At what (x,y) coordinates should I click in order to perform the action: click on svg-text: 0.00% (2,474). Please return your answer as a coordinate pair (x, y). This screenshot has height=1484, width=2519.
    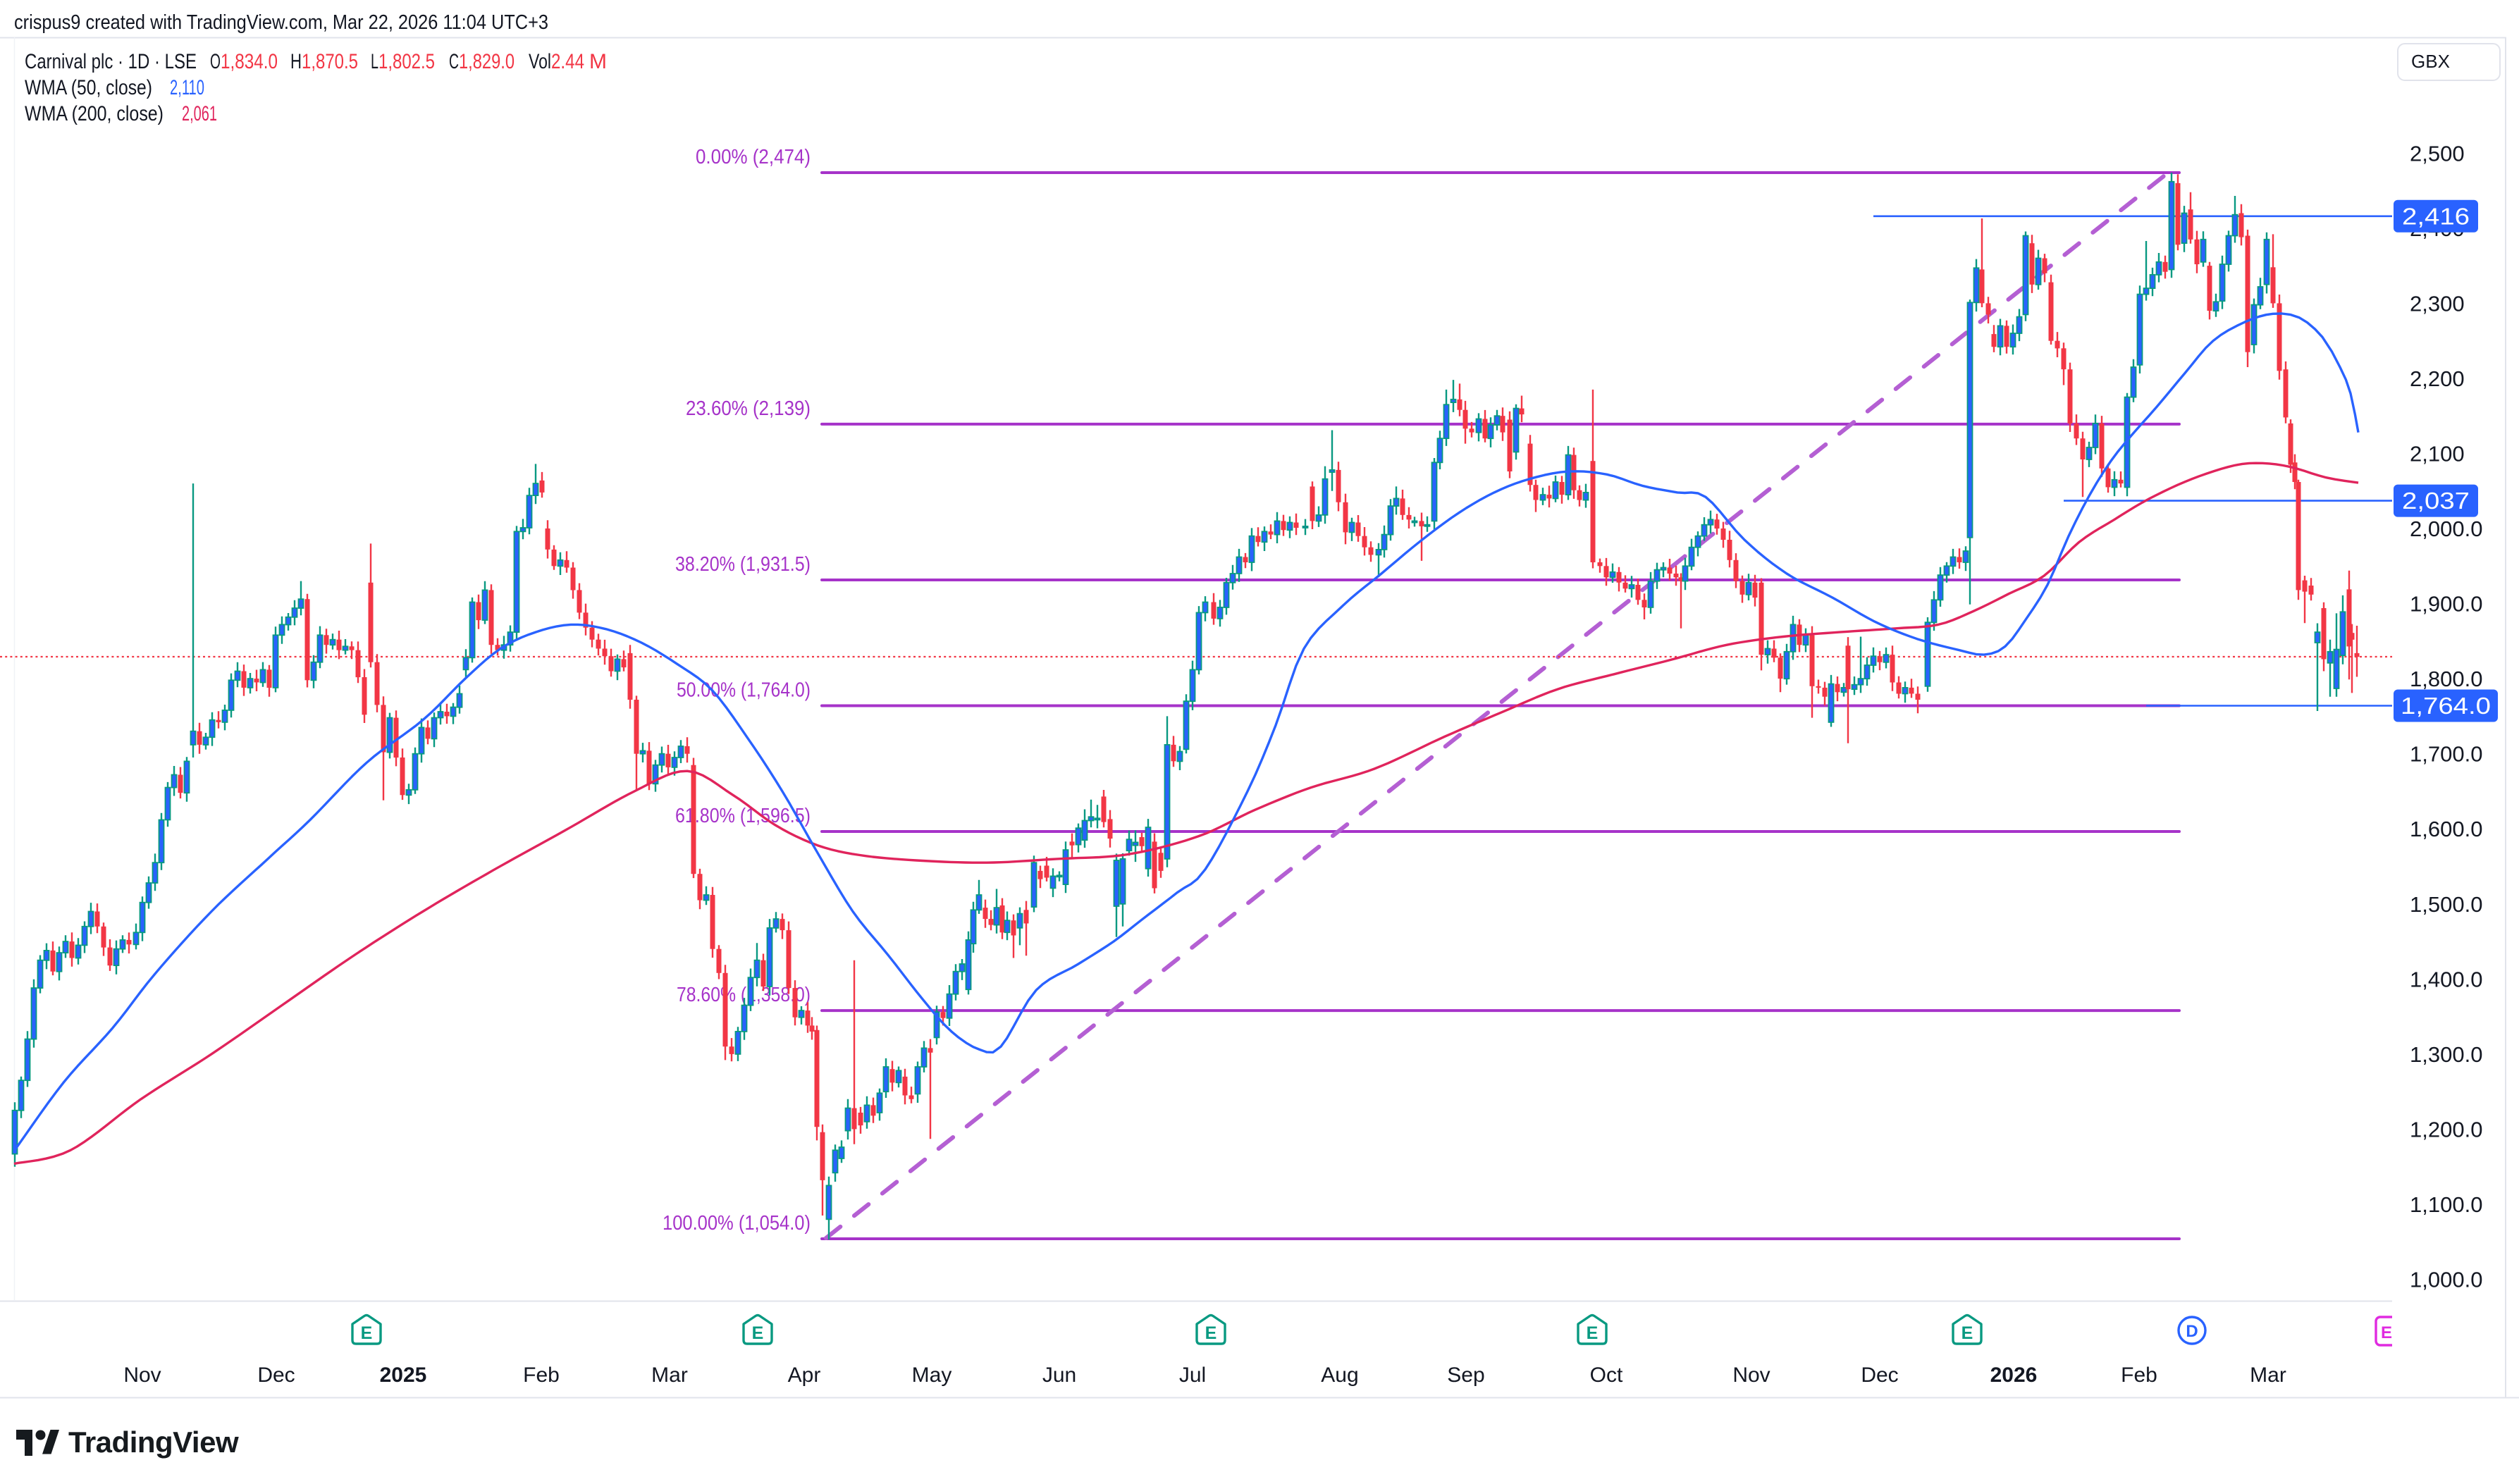
    Looking at the image, I should click on (753, 157).